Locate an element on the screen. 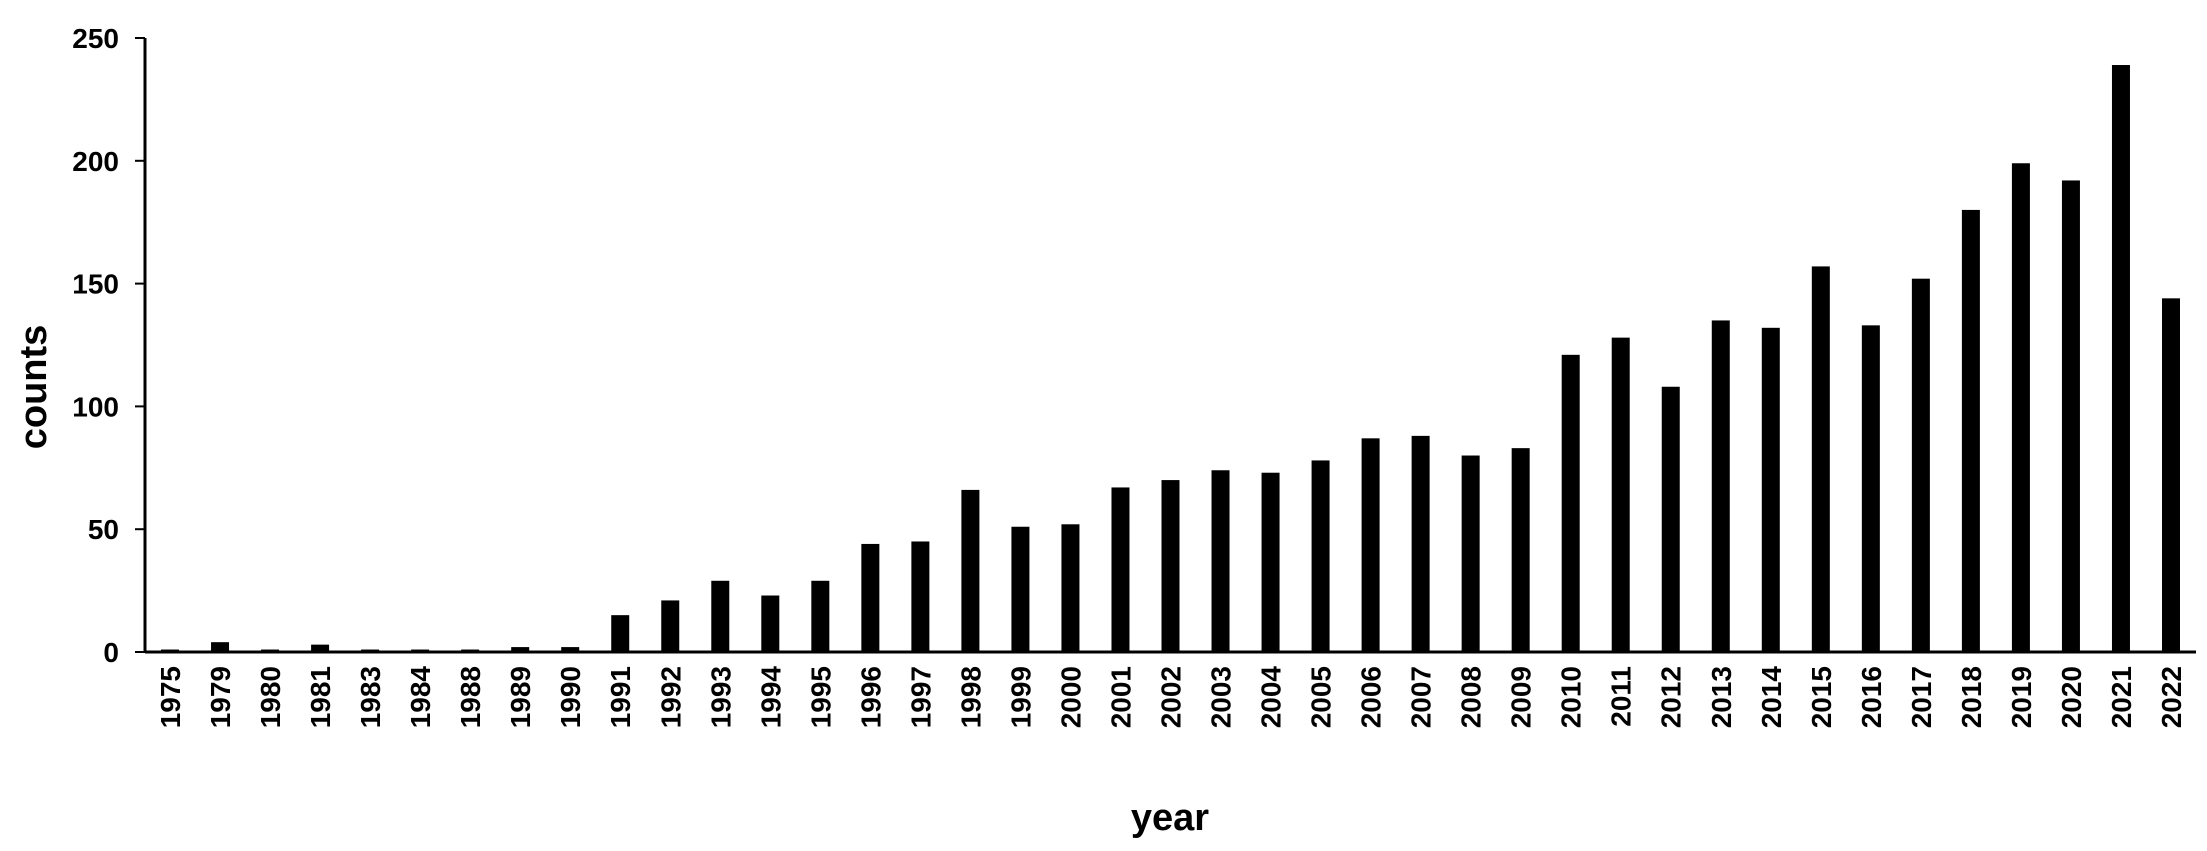 The width and height of the screenshot is (2207, 851). x-tick-label: 2011 is located at coordinates (1621, 696).